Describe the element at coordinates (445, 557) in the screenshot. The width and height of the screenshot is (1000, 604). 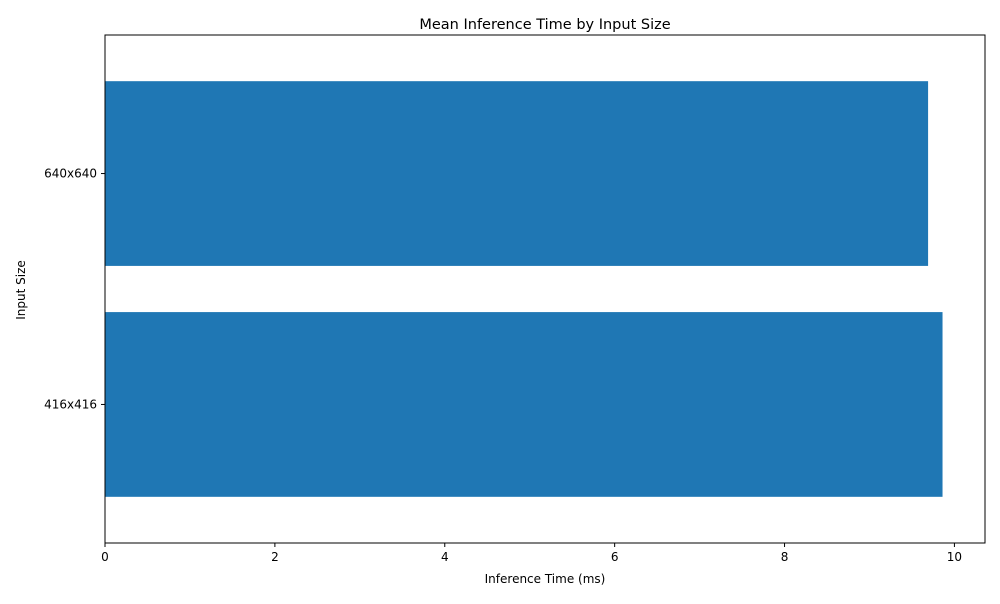
I see `x-tick-label: 4` at that location.